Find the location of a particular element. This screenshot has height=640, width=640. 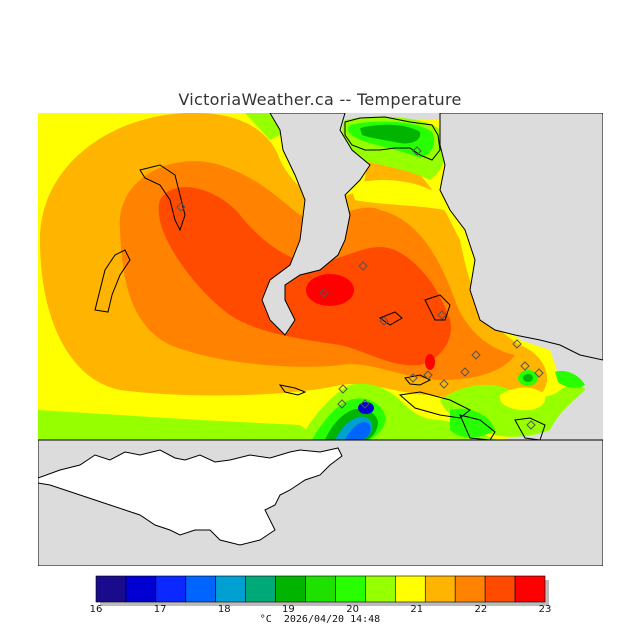

legend-ticks: 16 17 18 19 20 21 22 23 is located at coordinates (321, 609).